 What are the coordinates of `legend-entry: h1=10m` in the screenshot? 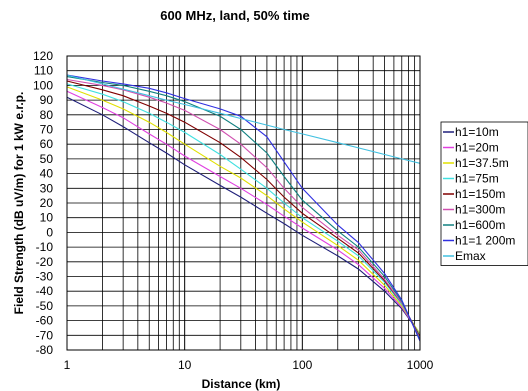 It's located at (477, 132).